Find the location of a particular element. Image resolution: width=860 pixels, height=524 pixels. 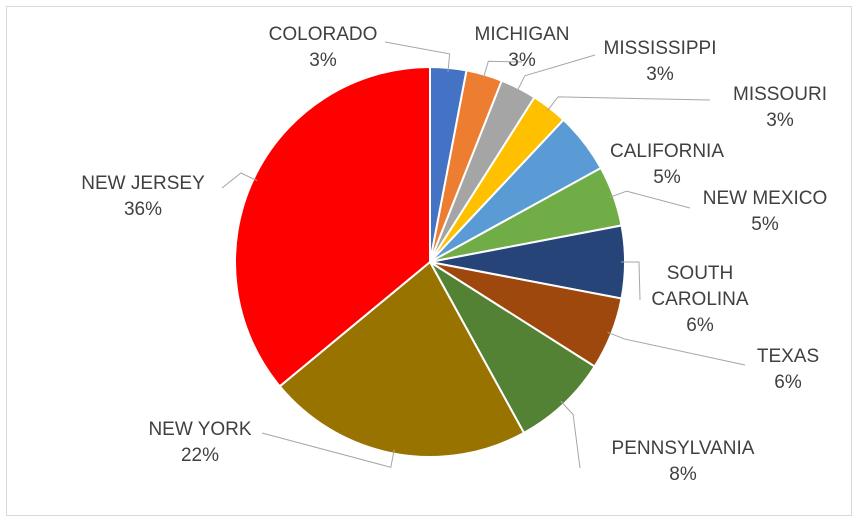

category-label: PENNSYLVANIA is located at coordinates (683, 448).